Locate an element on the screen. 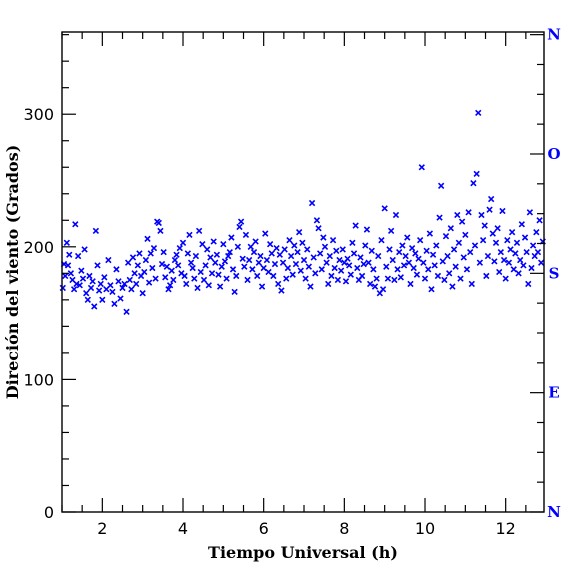 The width and height of the screenshot is (574, 574). x-tick-label: 2 is located at coordinates (102, 528).